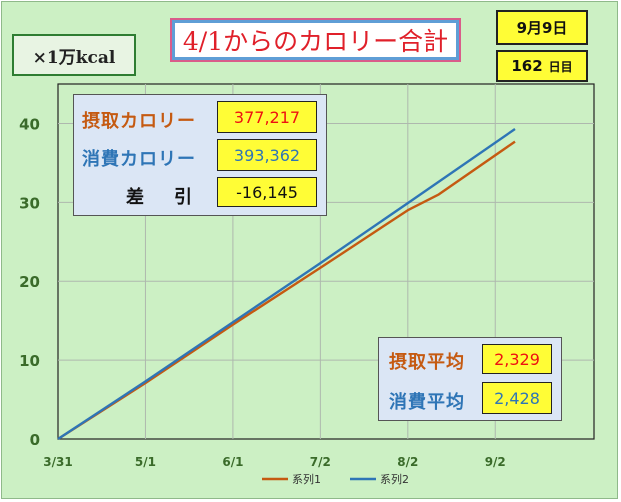  I want to click on chart-title: 4/1からのカロリー合計, so click(315, 41).